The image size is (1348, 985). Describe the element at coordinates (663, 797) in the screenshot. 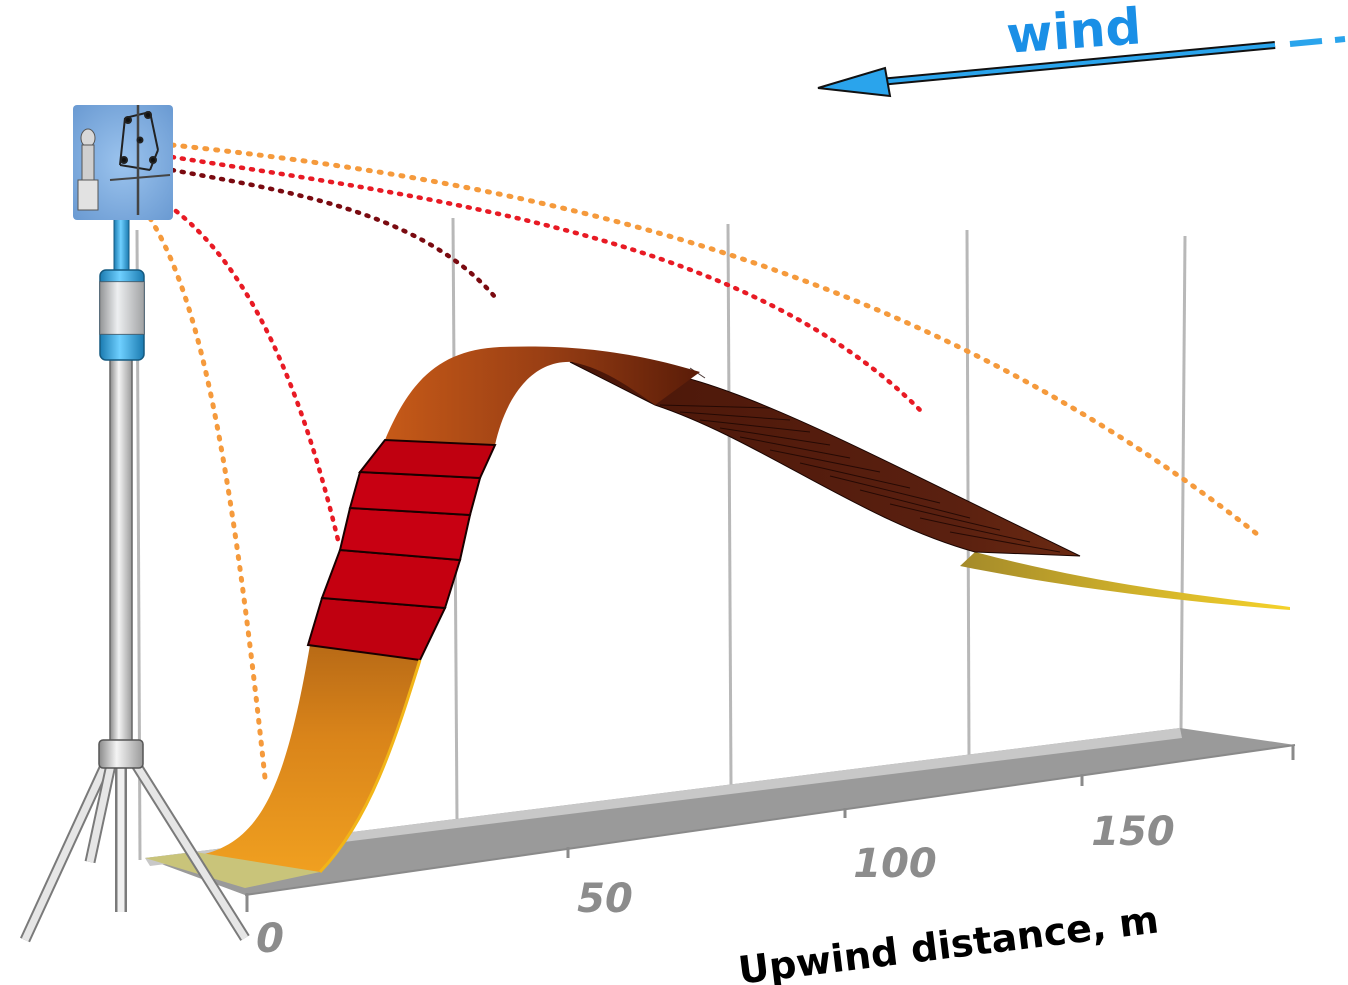

I see `ground-back-edge` at that location.